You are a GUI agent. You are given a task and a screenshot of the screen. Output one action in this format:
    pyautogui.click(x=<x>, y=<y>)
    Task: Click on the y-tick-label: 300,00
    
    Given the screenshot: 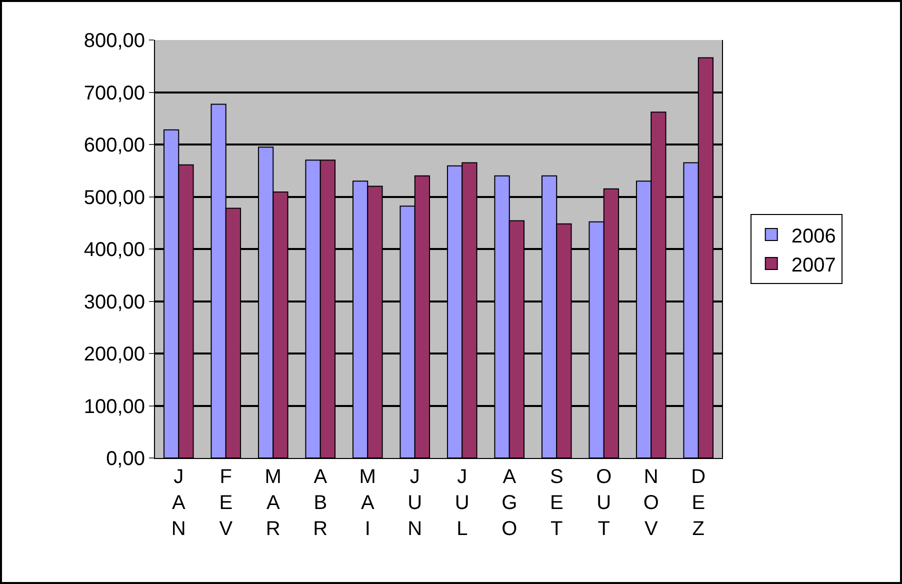 What is the action you would take?
    pyautogui.click(x=114, y=302)
    